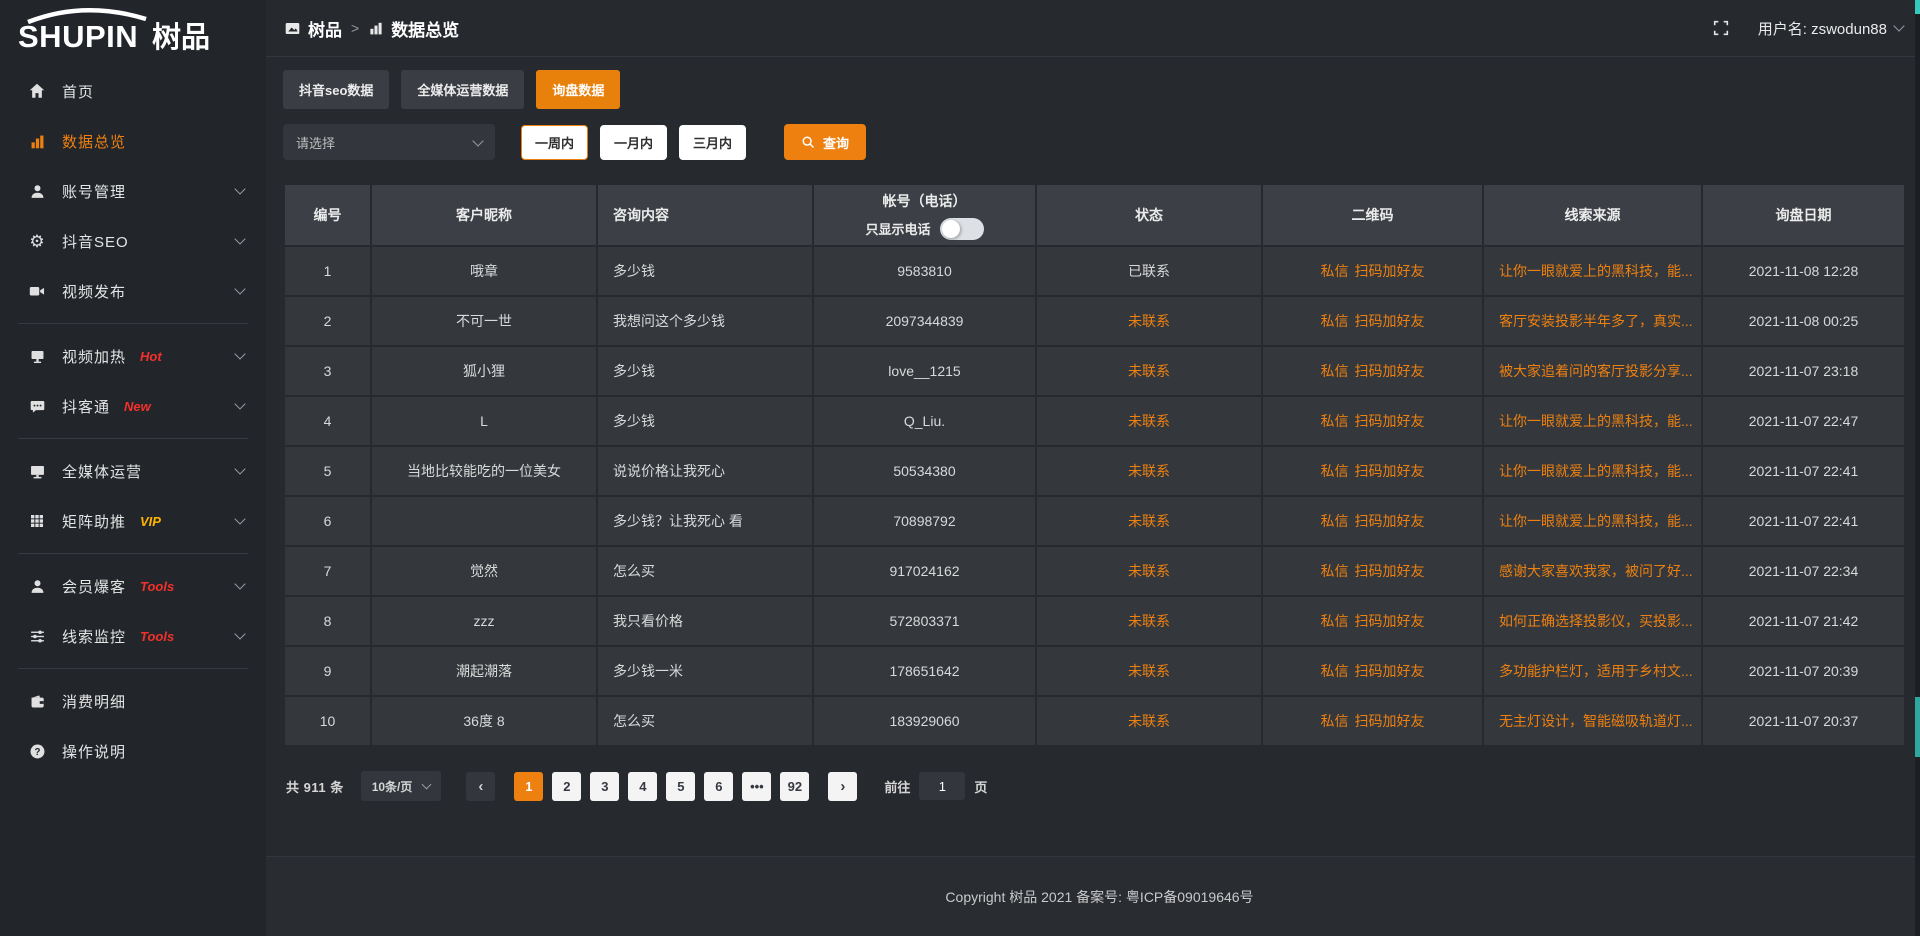  Describe the element at coordinates (94, 637) in the screenshot. I see `sidebar-item-label: 线索监控` at that location.